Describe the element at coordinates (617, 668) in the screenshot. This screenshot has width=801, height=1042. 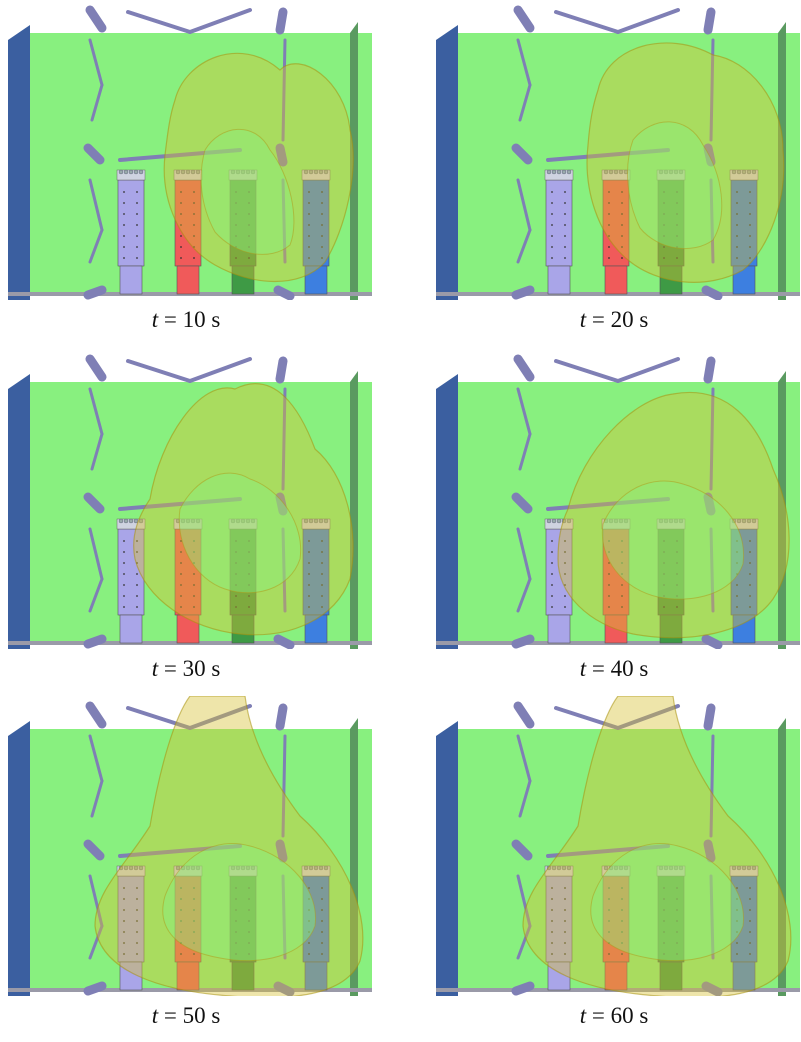
I see `time-value: = 40 s` at that location.